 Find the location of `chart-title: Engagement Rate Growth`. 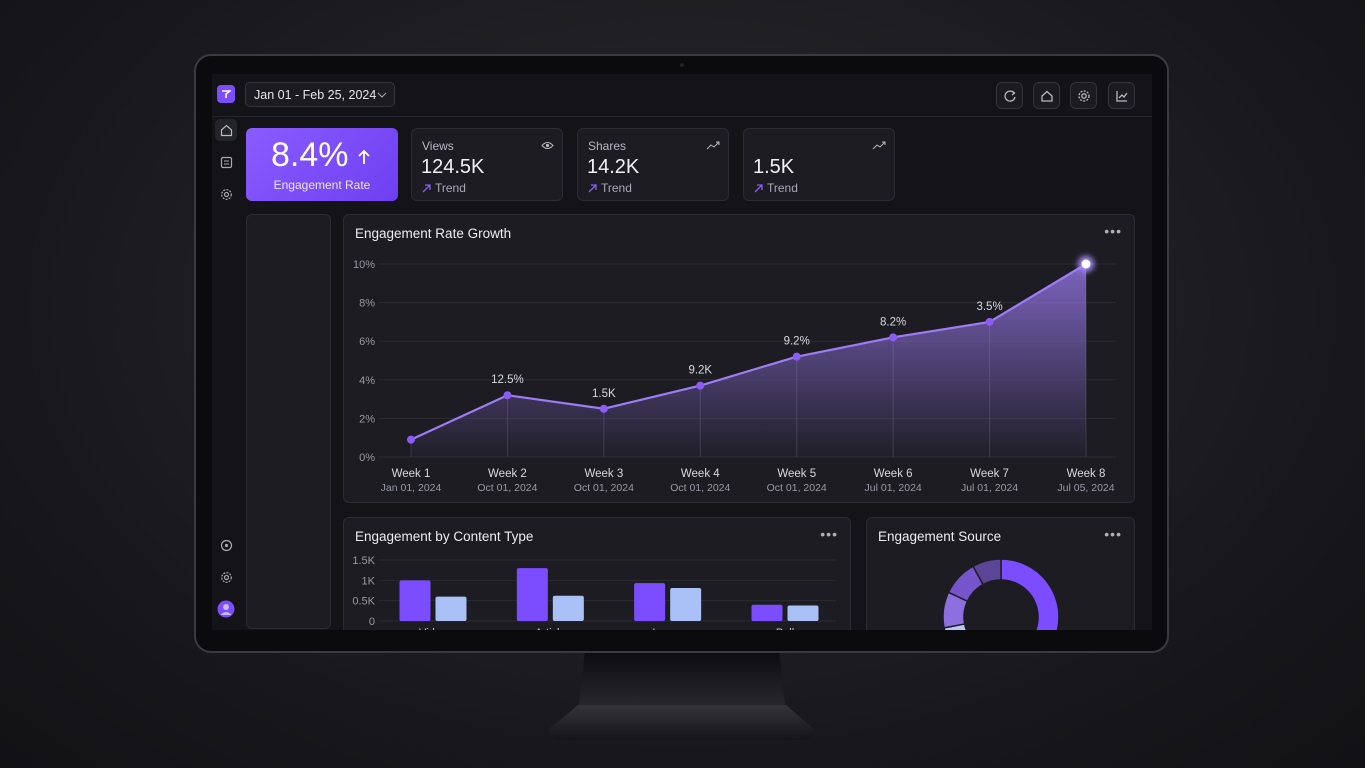

chart-title: Engagement Rate Growth is located at coordinates (433, 233).